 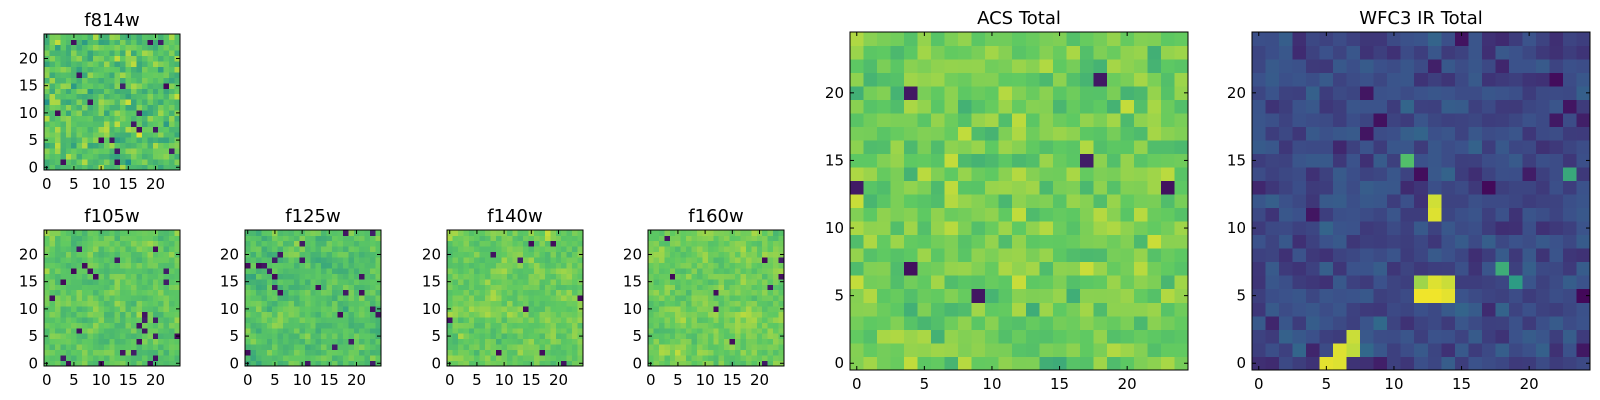 I want to click on y-tick-label: 10, so click(x=632, y=309).